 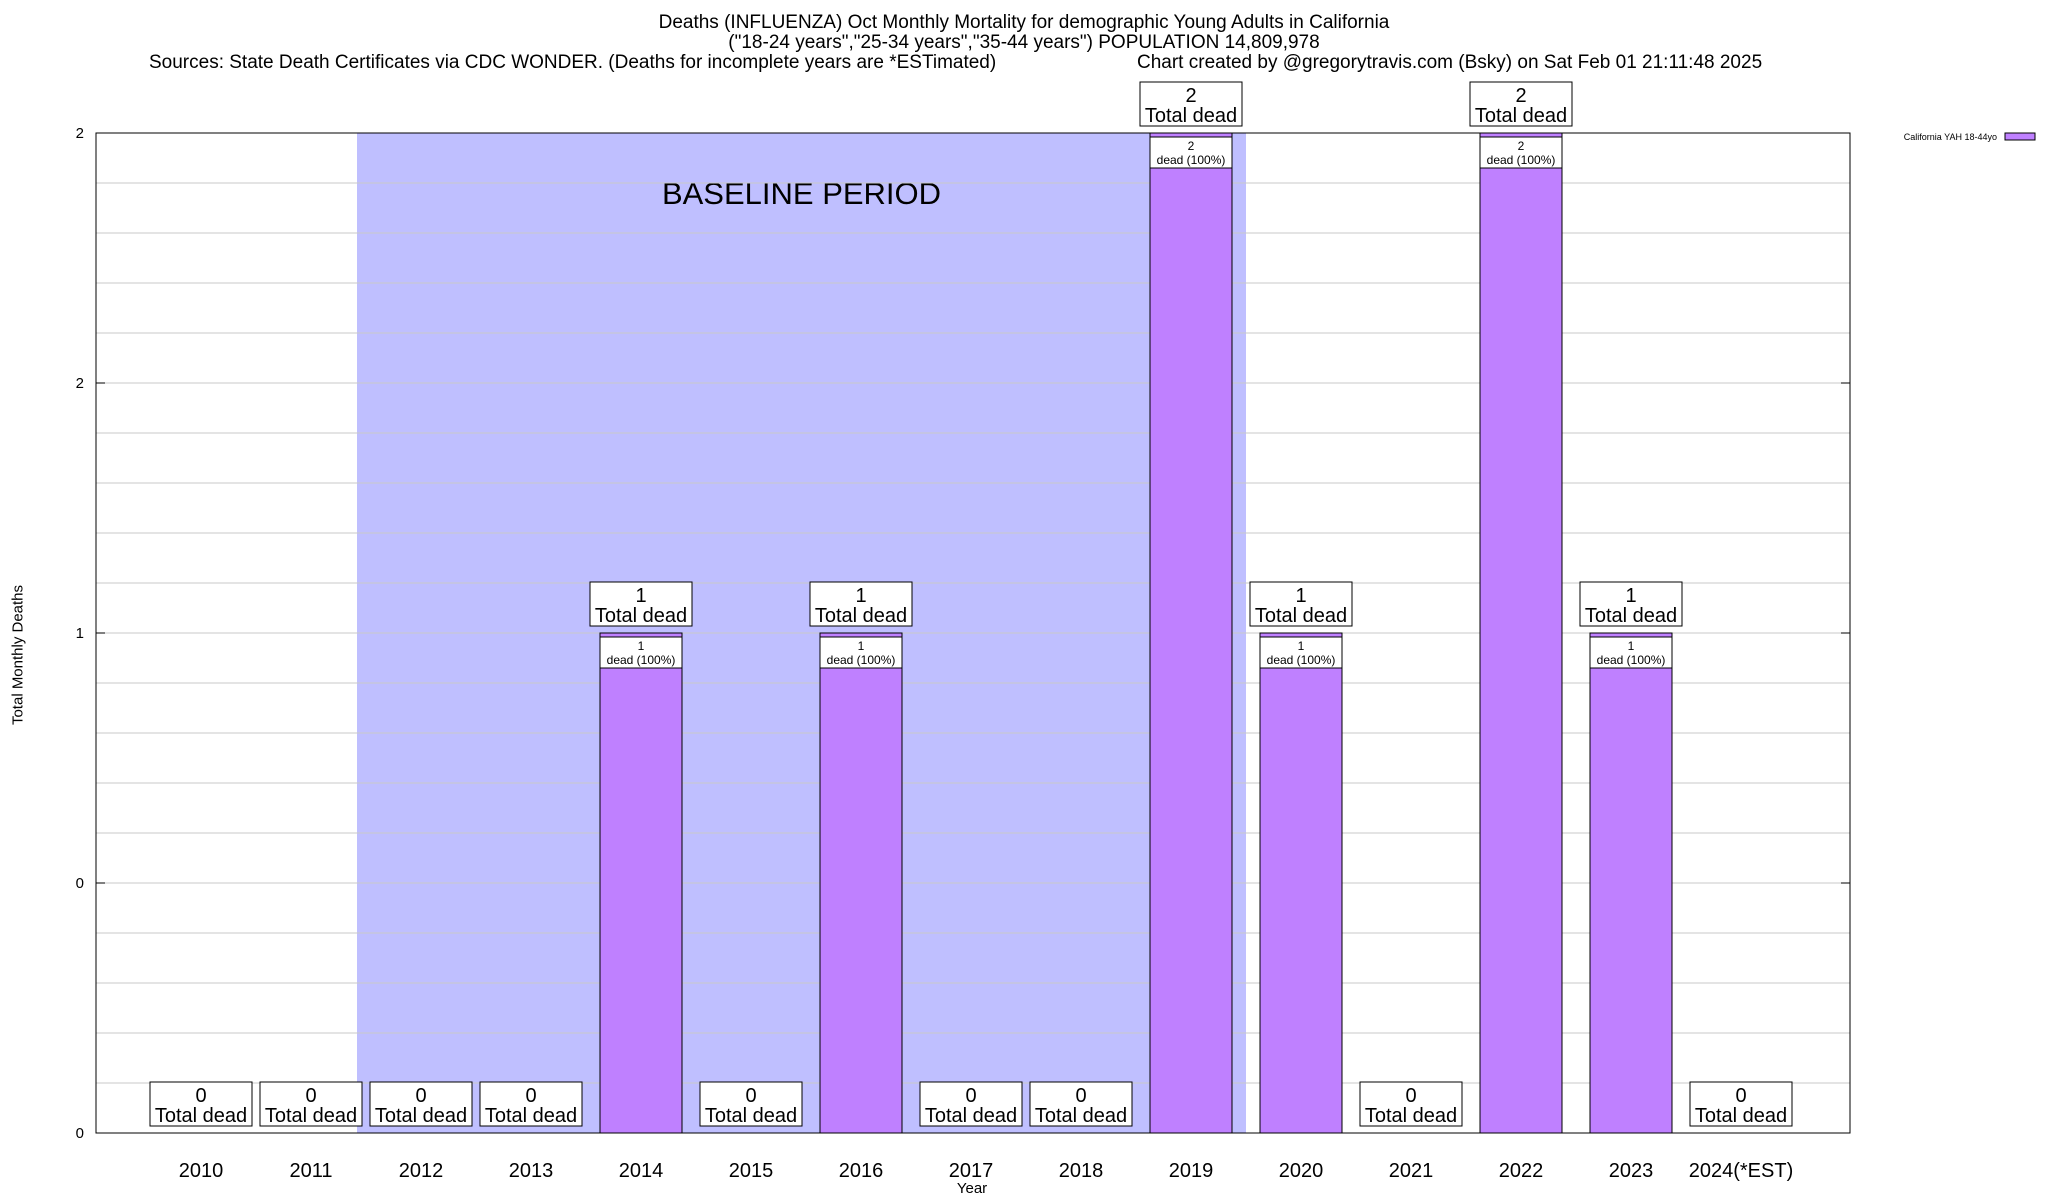 I want to click on legend-swatch, so click(x=2020, y=136).